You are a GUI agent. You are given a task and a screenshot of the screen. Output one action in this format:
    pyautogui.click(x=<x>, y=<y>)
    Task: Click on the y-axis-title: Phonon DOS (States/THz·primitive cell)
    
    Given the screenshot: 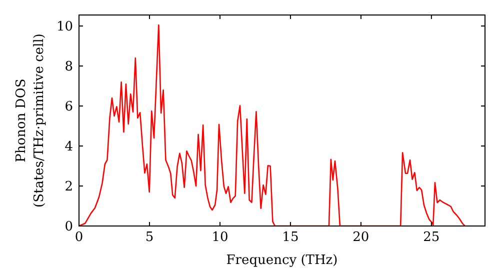 What is the action you would take?
    pyautogui.click(x=30, y=120)
    